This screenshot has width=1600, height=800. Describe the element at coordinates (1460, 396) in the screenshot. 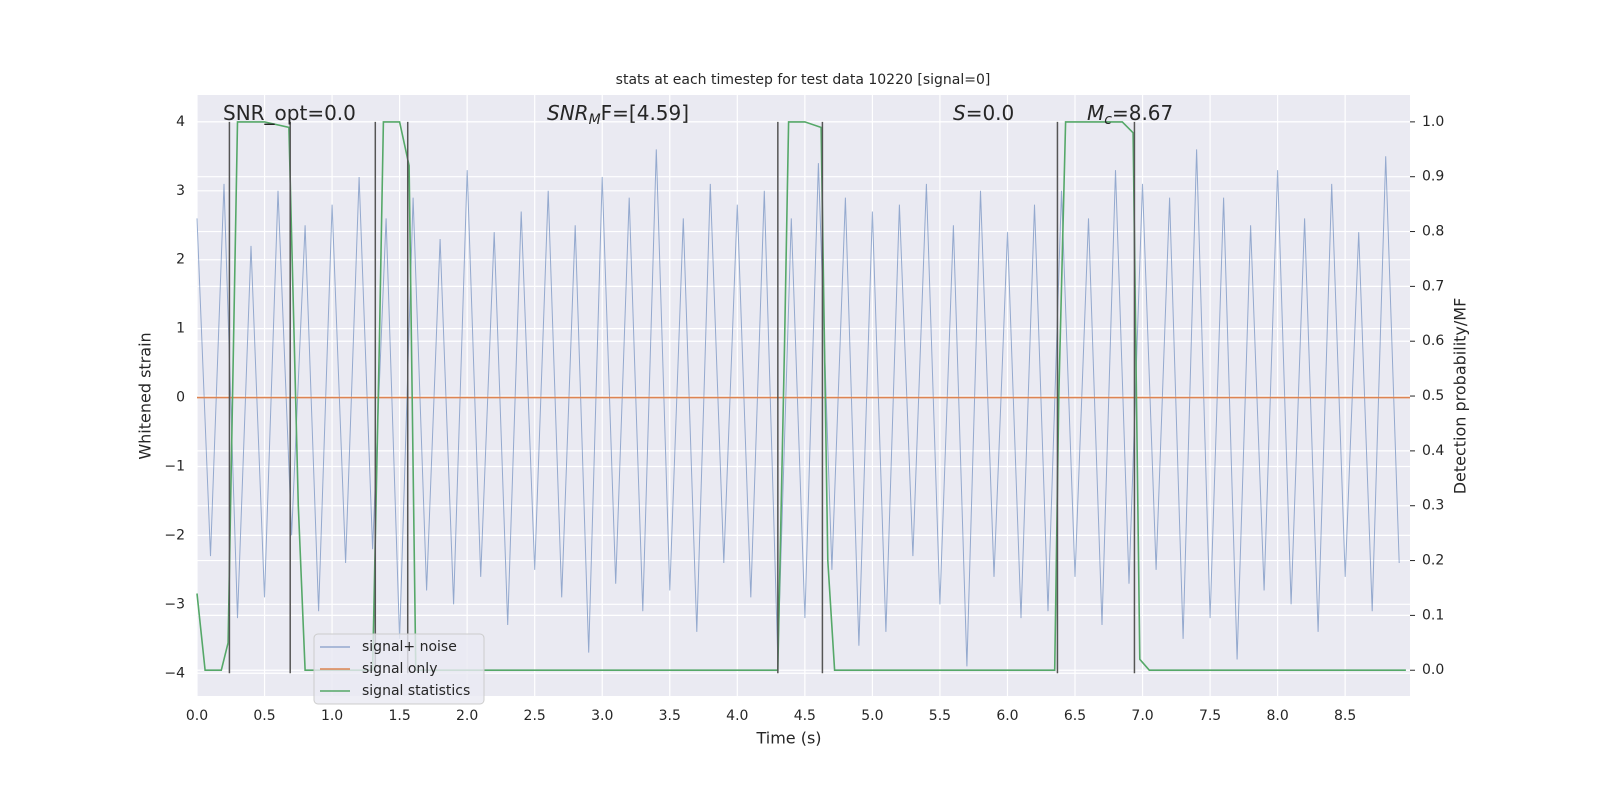

I see `y2-axis-label: Detection probability/MF` at that location.